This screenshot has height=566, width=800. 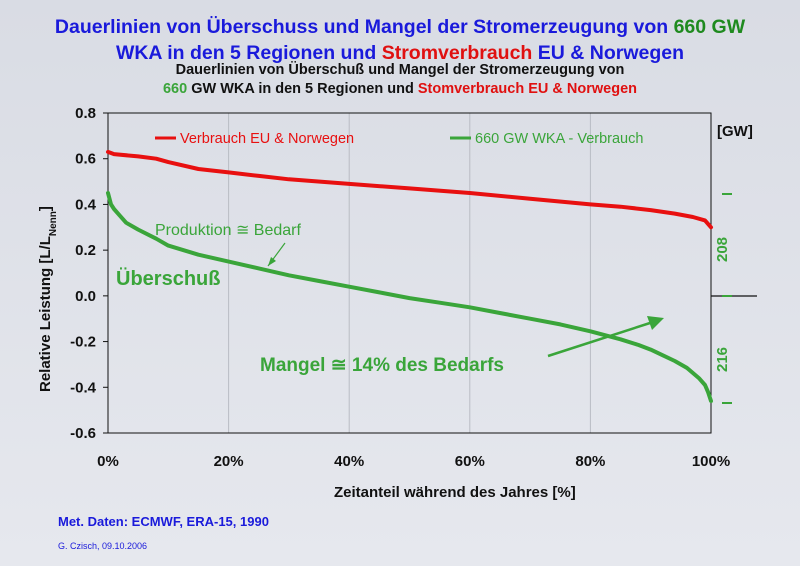 I want to click on author-date: G. Czisch, 09.10.2006, so click(x=103, y=546).